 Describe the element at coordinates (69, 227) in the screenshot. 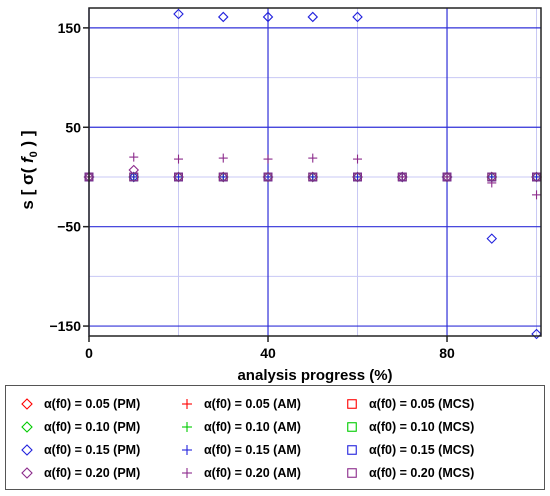

I see `y-tick-label: −50` at that location.